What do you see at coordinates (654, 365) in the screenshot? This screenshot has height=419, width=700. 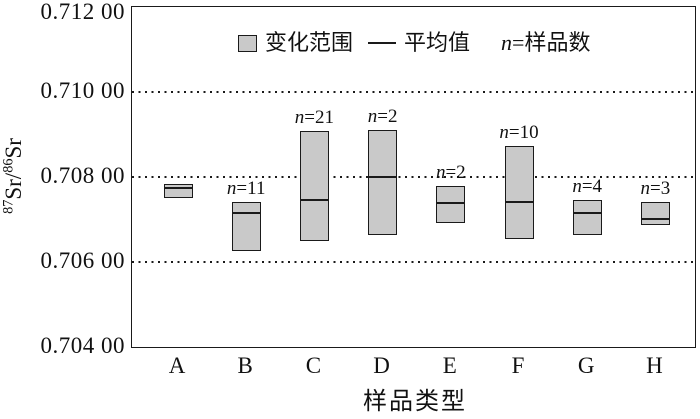 I see `x-tick-label-H: H` at bounding box center [654, 365].